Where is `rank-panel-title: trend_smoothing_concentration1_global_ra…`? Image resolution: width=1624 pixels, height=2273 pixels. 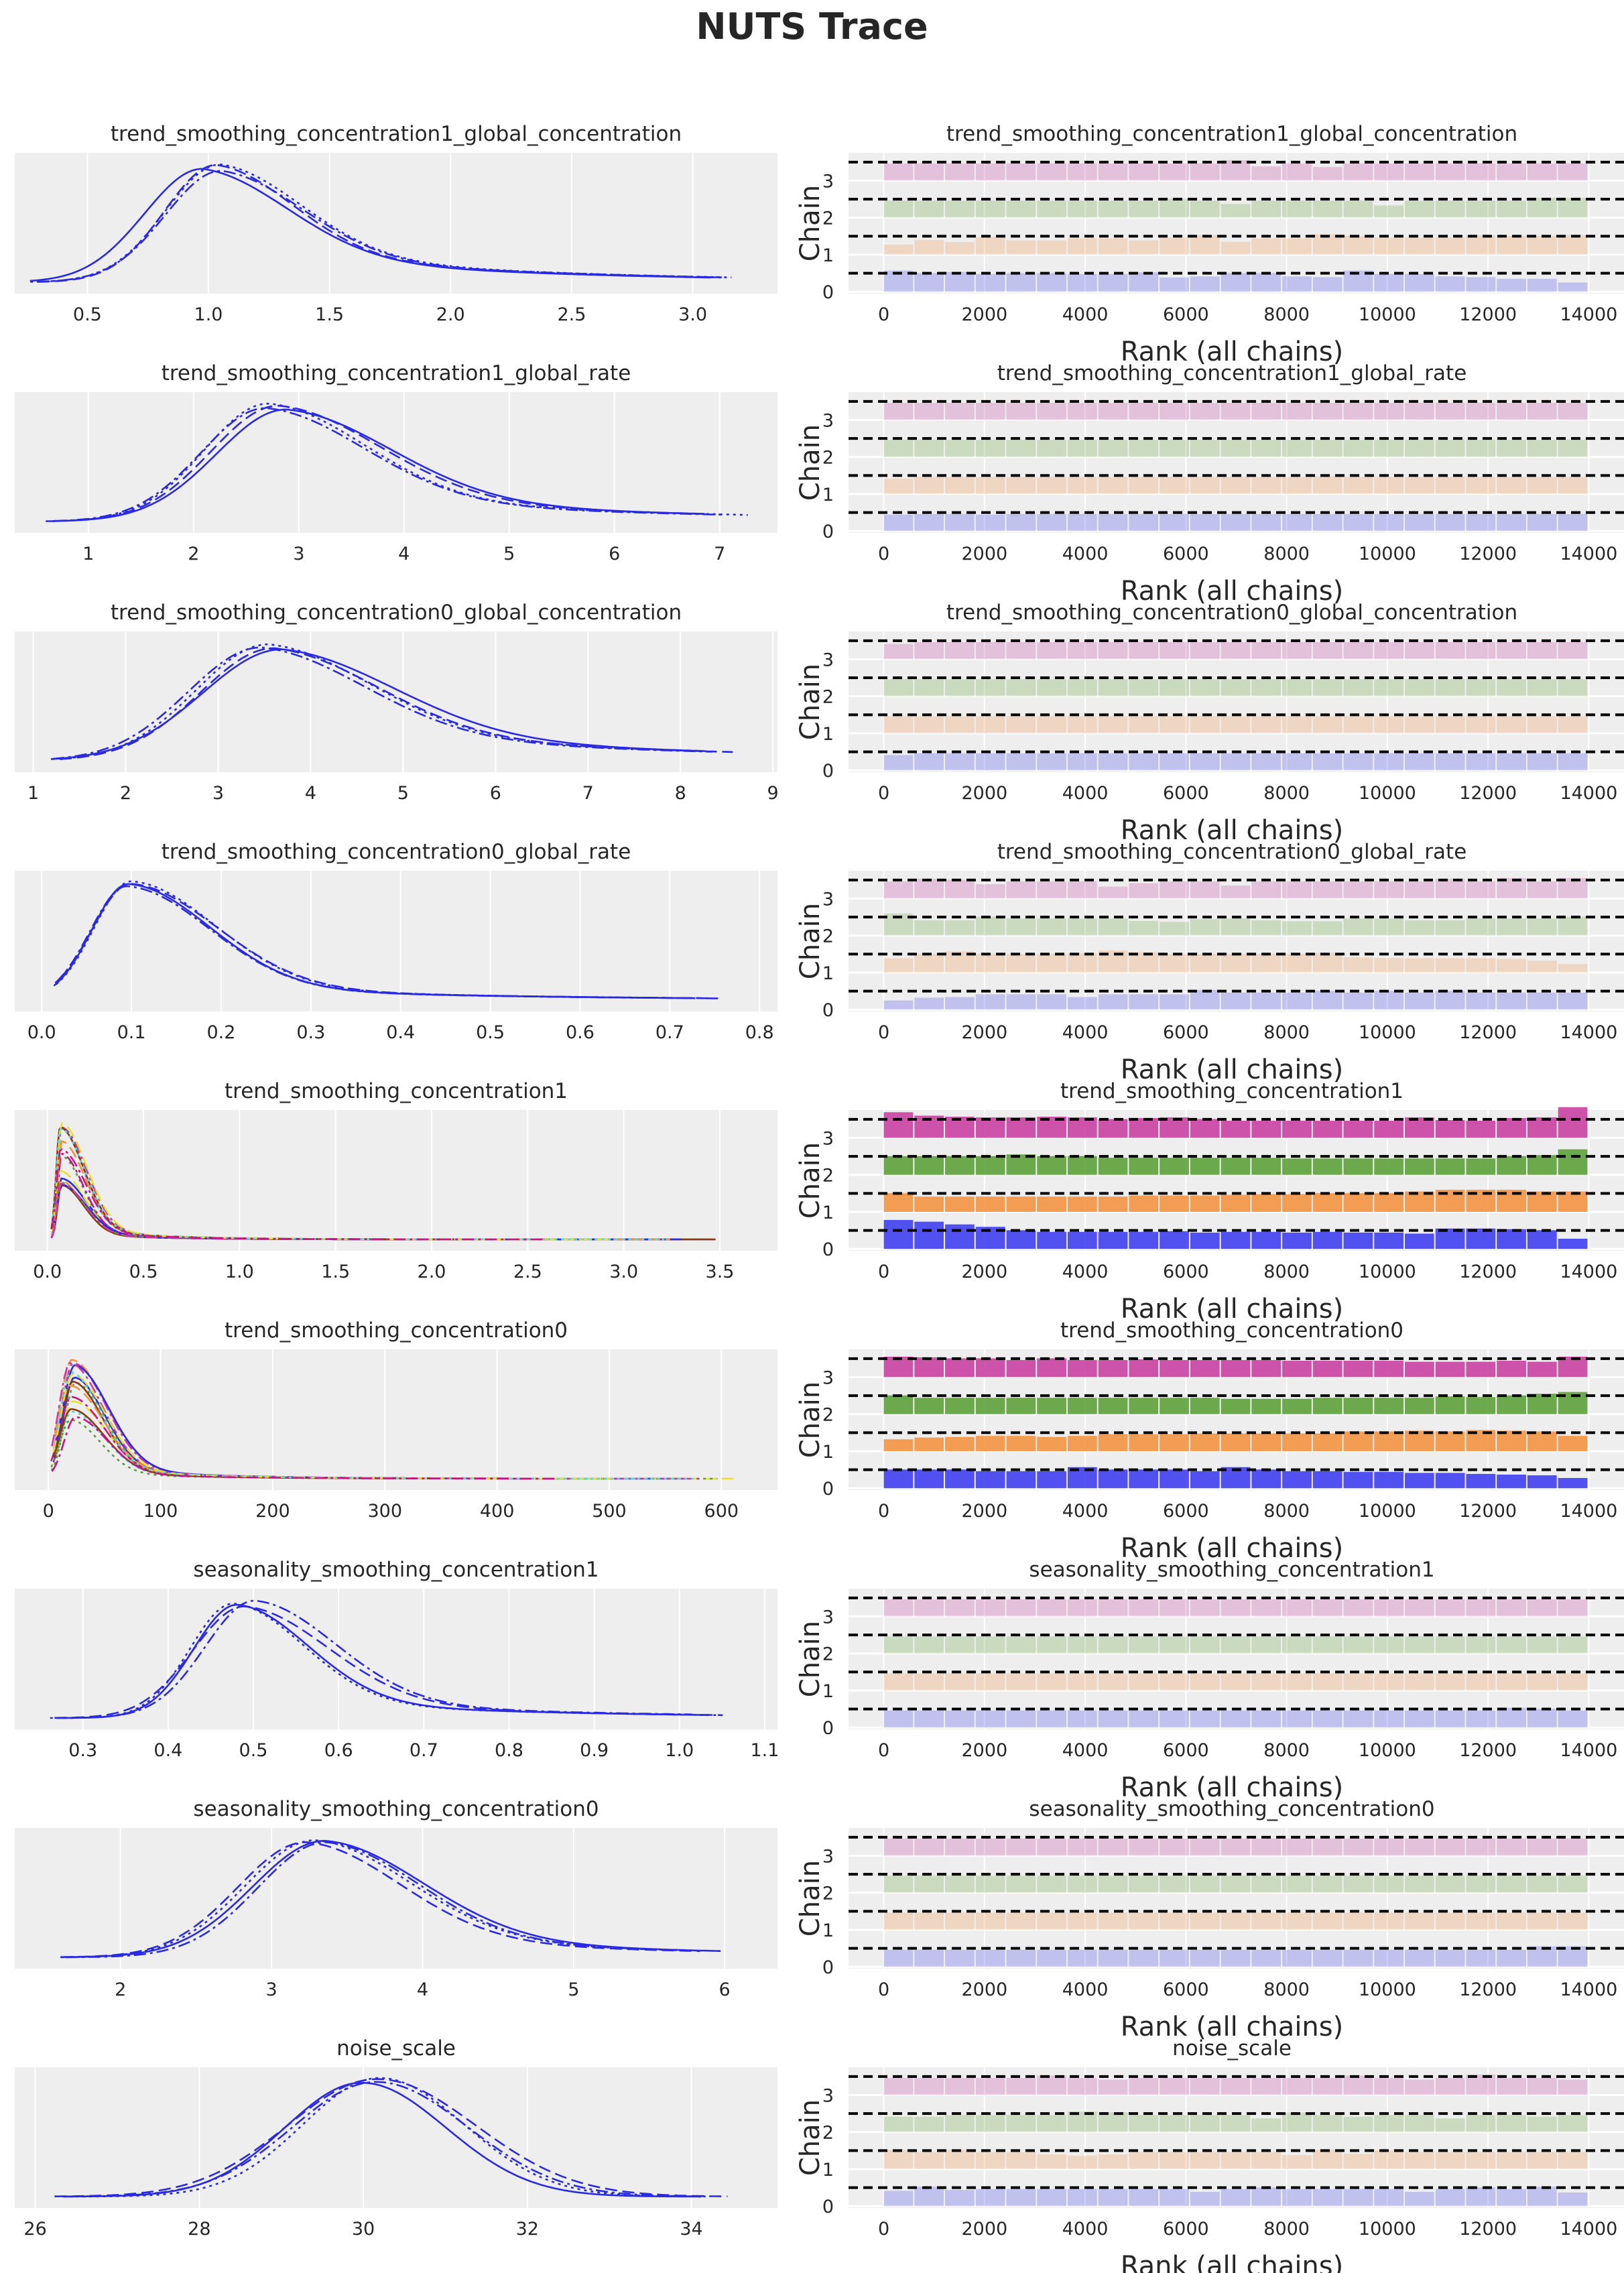 rank-panel-title: trend_smoothing_concentration1_global_ra… is located at coordinates (1232, 373).